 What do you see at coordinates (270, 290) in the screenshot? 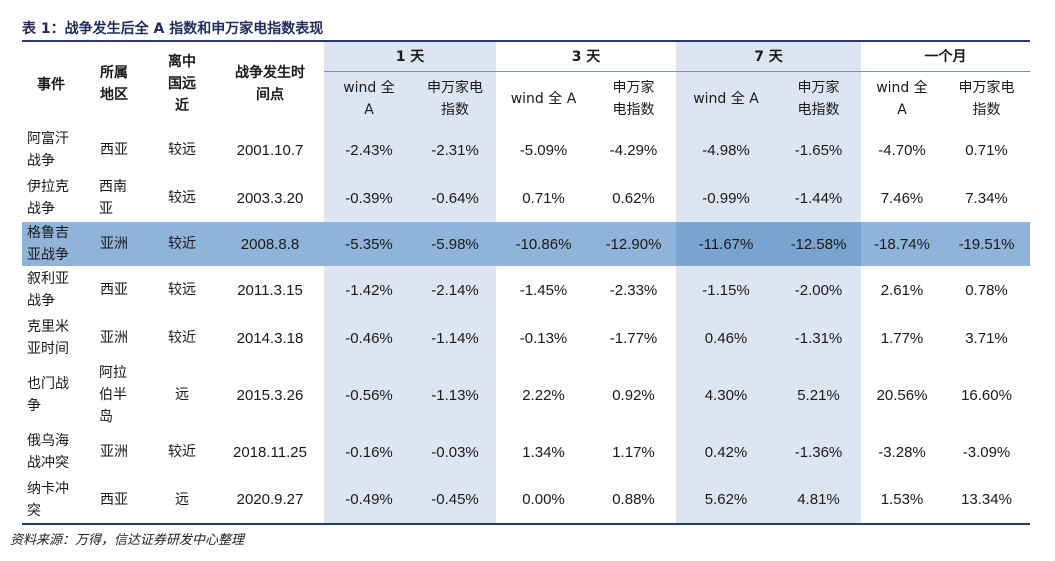
I see `cell-date: 2011.3.15` at bounding box center [270, 290].